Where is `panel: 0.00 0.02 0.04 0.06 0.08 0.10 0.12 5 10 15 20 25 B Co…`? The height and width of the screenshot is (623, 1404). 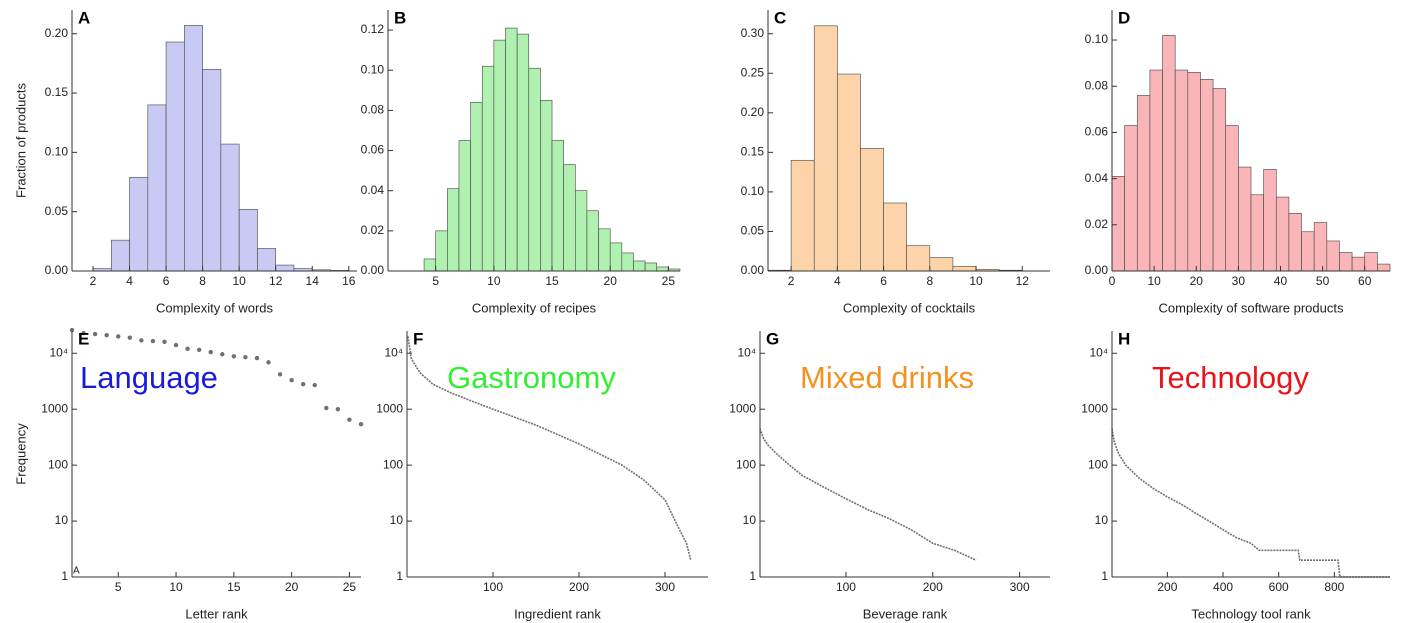
panel: 0.00 0.02 0.04 0.06 0.08 0.10 0.12 5 10 15 20 25 B Co… is located at coordinates (521, 161).